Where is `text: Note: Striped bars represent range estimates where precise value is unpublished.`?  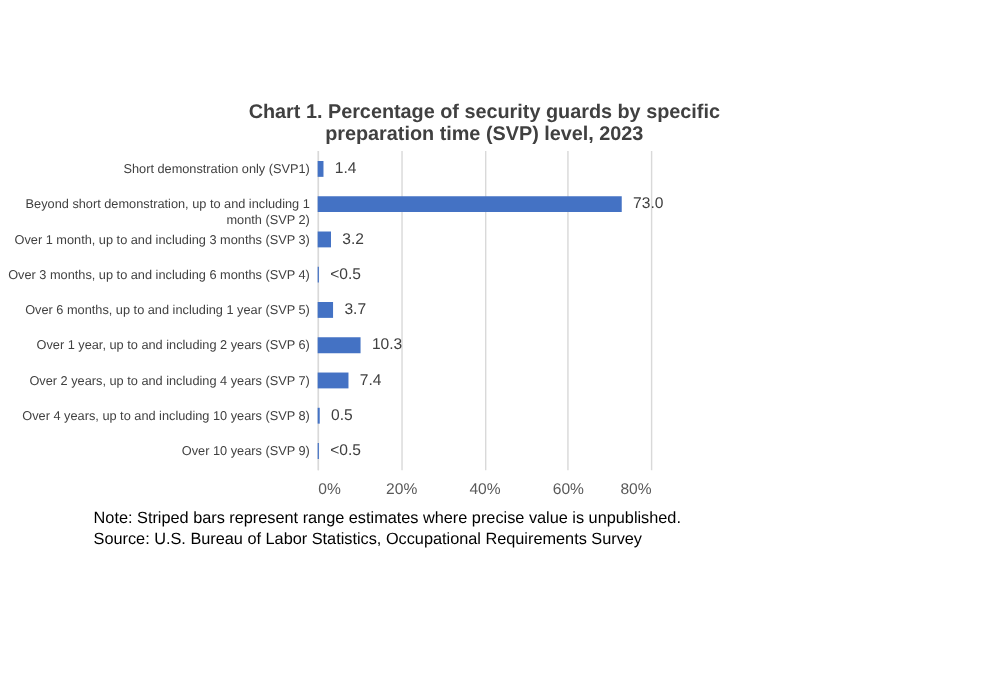 text: Note: Striped bars represent range estimates where precise value is unpublished. is located at coordinates (387, 517).